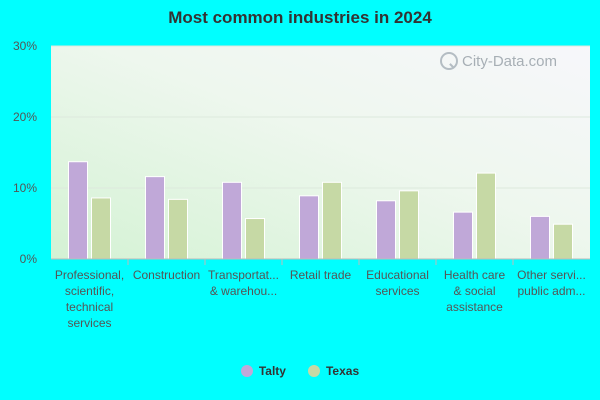 The width and height of the screenshot is (600, 400). What do you see at coordinates (89, 275) in the screenshot?
I see `x-tick-label: Professional,` at bounding box center [89, 275].